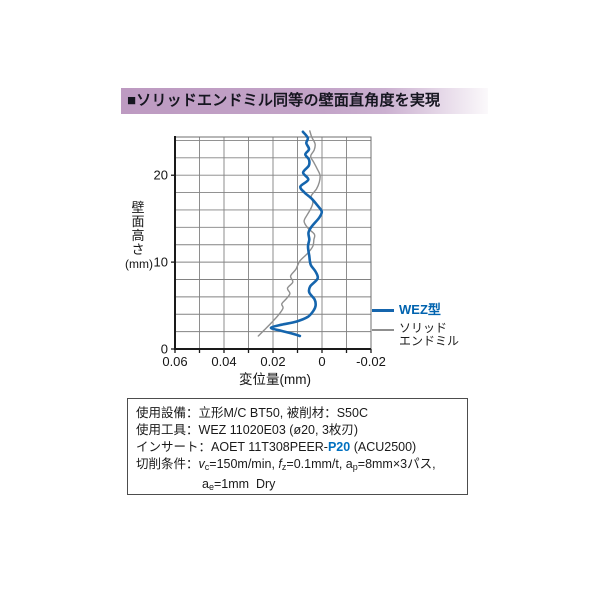 Image resolution: width=600 pixels, height=600 pixels. What do you see at coordinates (244, 464) in the screenshot?
I see `spec-segment: =150m/min,` at bounding box center [244, 464].